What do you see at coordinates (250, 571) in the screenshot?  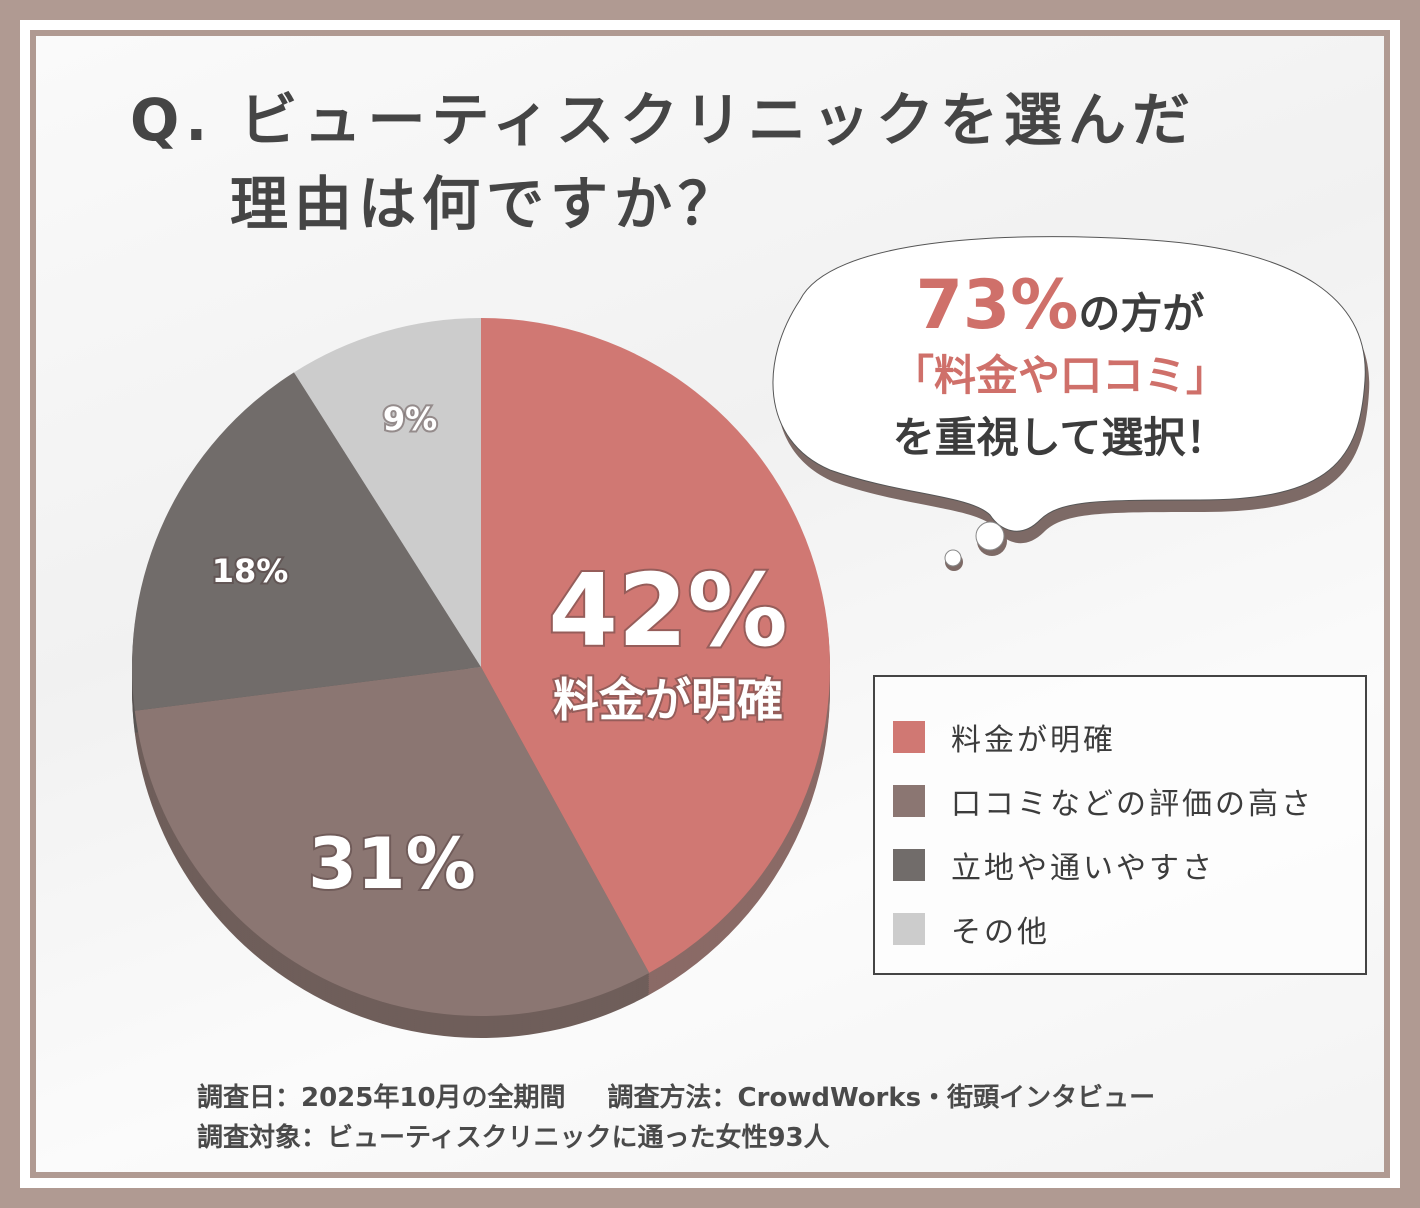 I see `data-label-2: 18%` at bounding box center [250, 571].